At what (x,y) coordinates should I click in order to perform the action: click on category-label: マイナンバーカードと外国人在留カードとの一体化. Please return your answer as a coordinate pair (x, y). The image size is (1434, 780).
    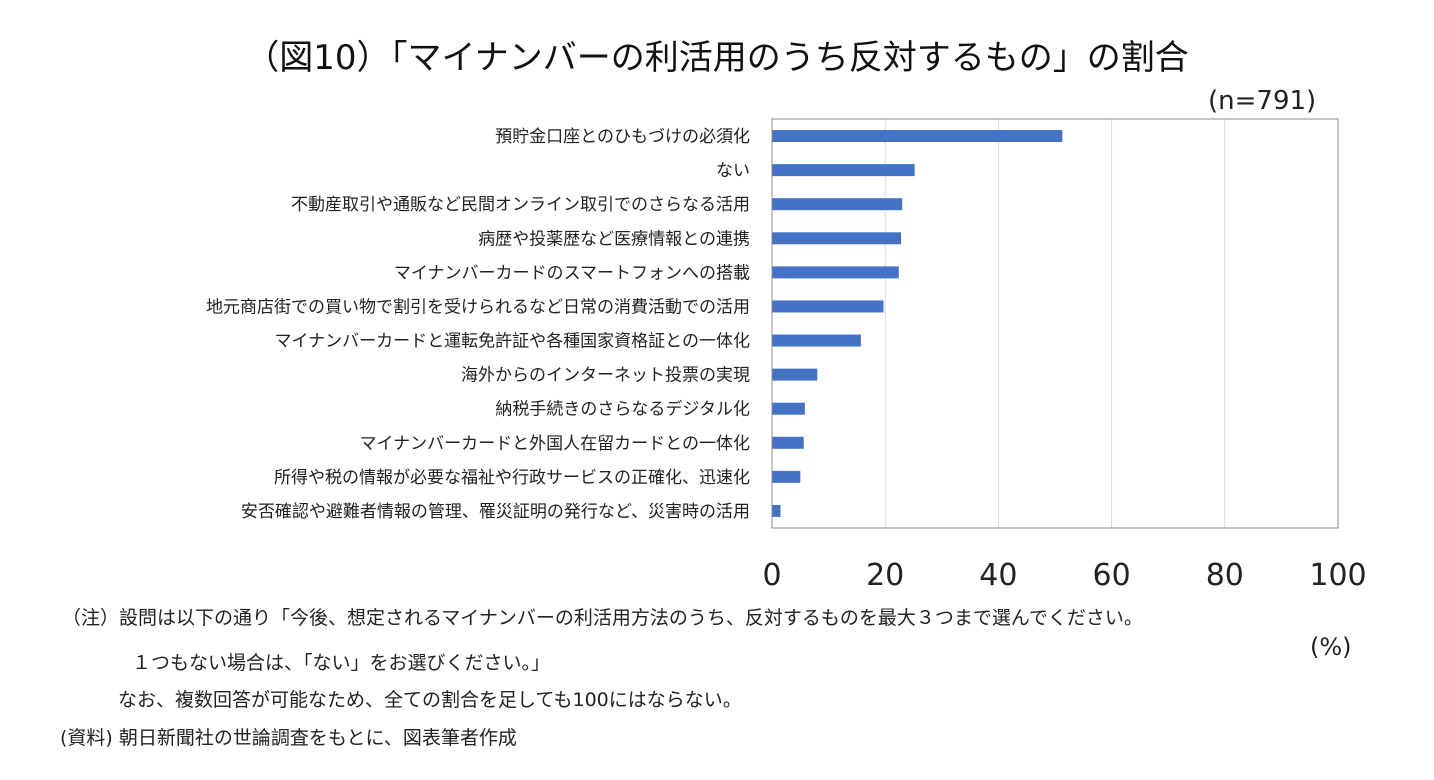
    Looking at the image, I should click on (555, 444).